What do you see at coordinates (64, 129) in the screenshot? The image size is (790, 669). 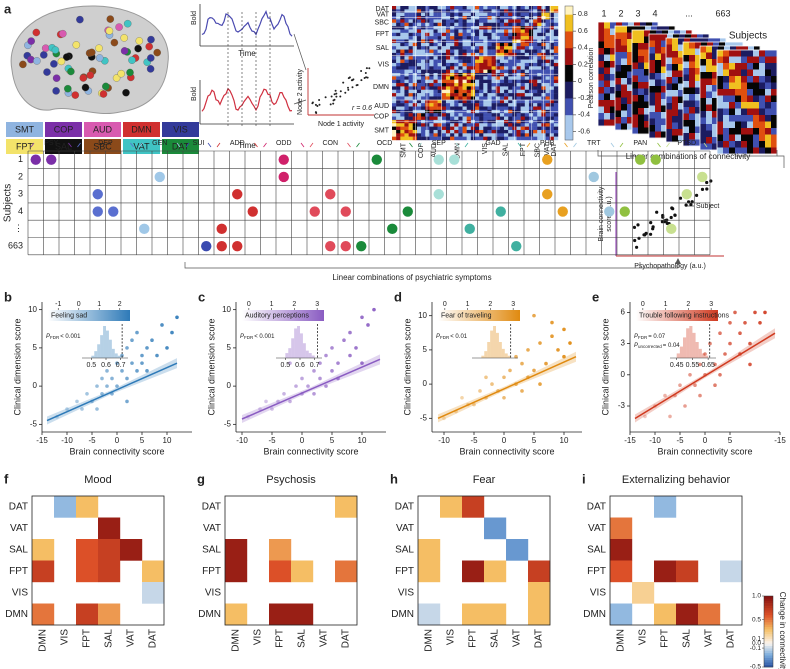 I see `legend-label: COP` at bounding box center [64, 129].